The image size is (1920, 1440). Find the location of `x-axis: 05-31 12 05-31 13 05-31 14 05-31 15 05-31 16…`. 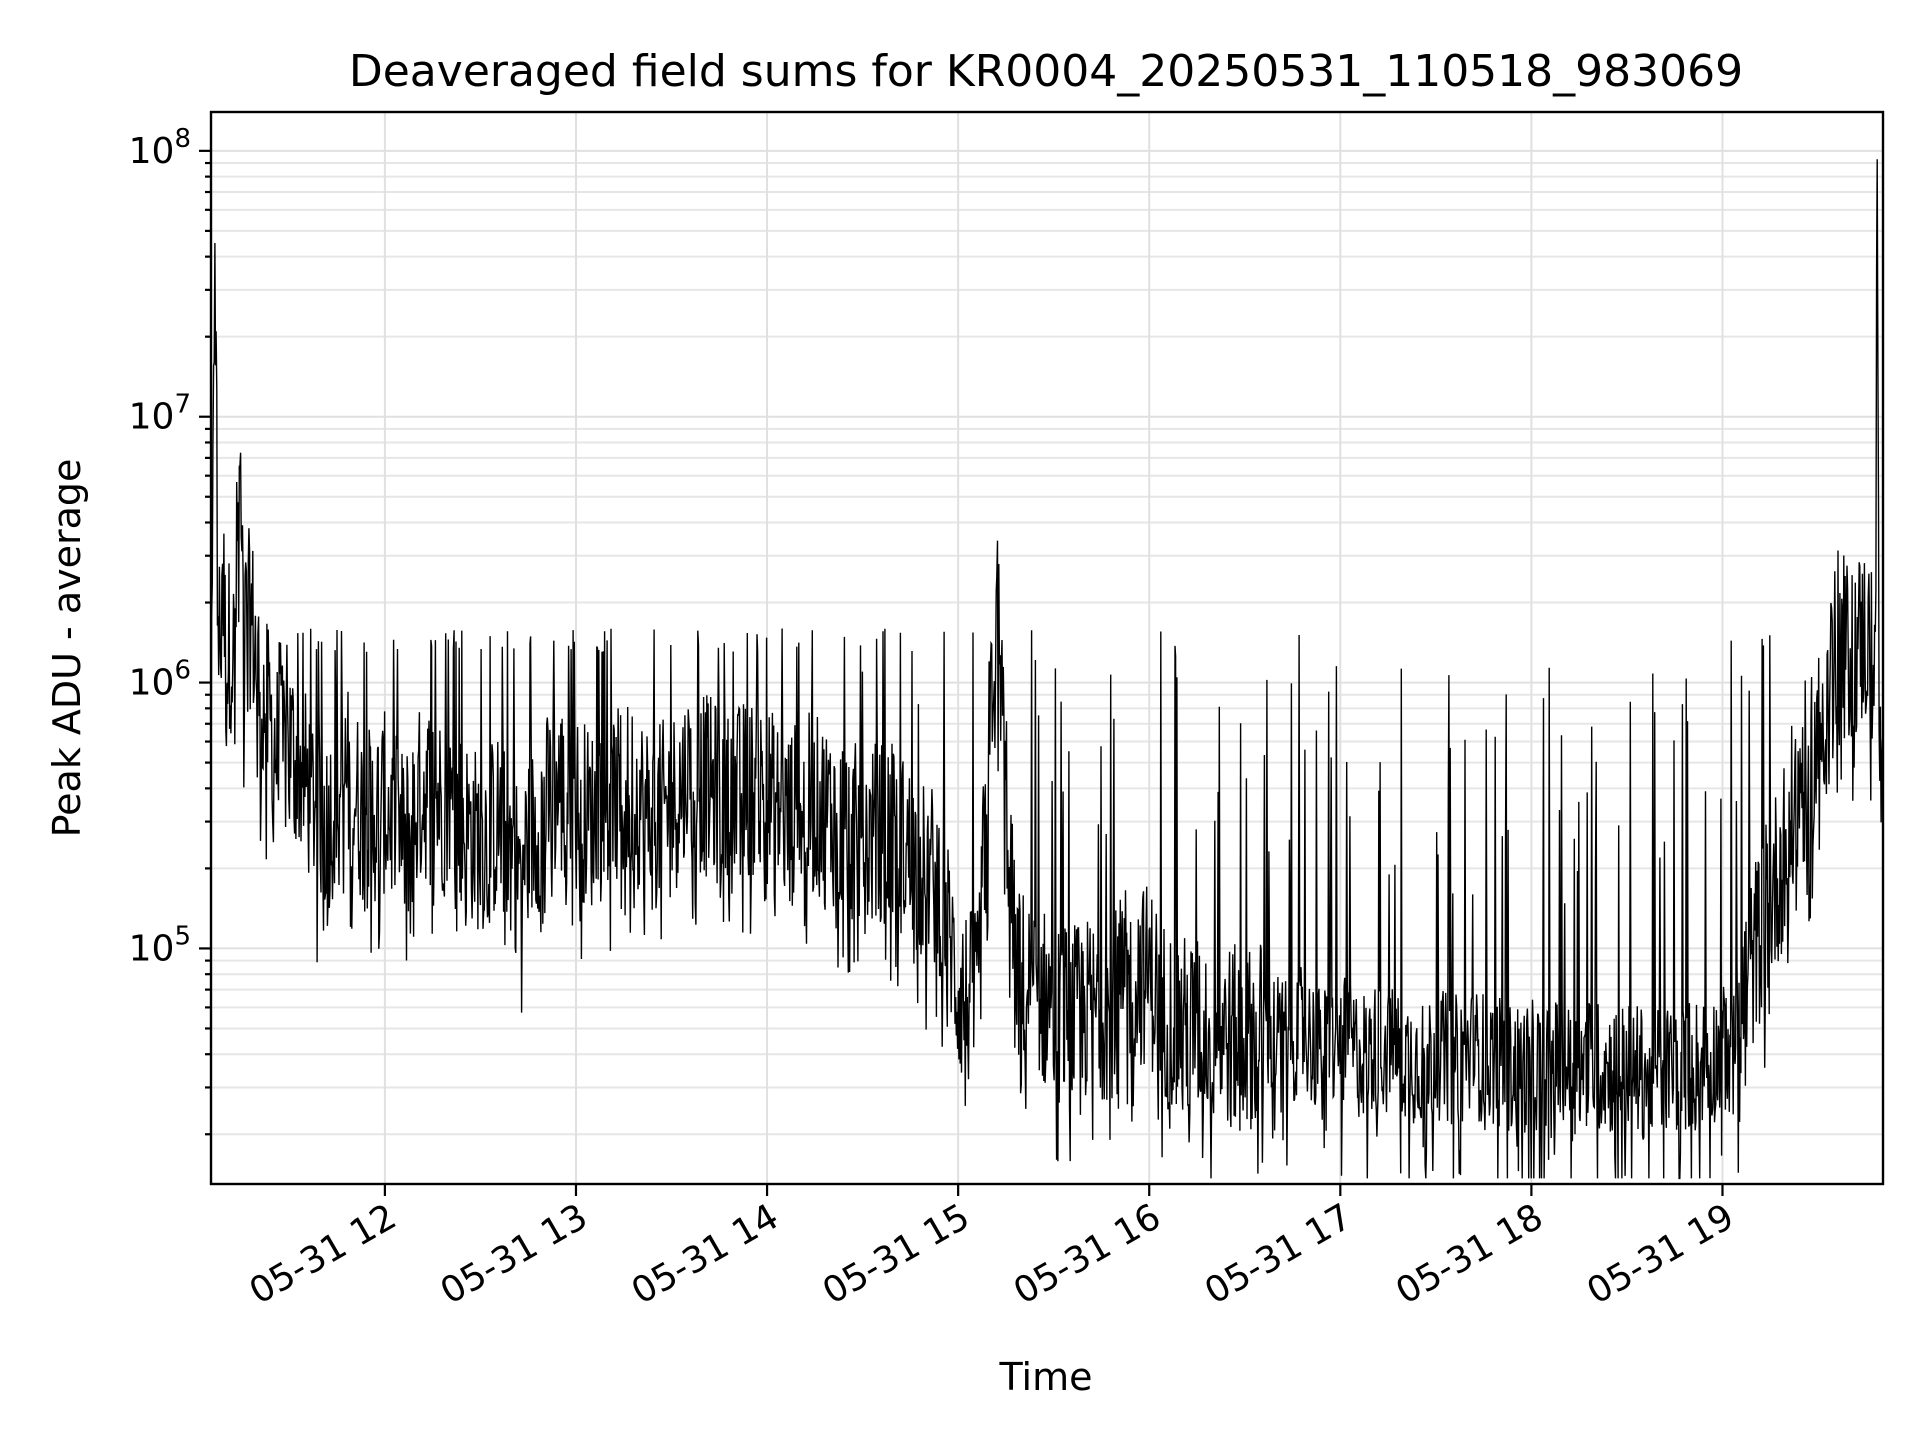

x-axis: 05-31 12 05-31 13 05-31 14 05-31 15 05-31 16… is located at coordinates (992, 1248).